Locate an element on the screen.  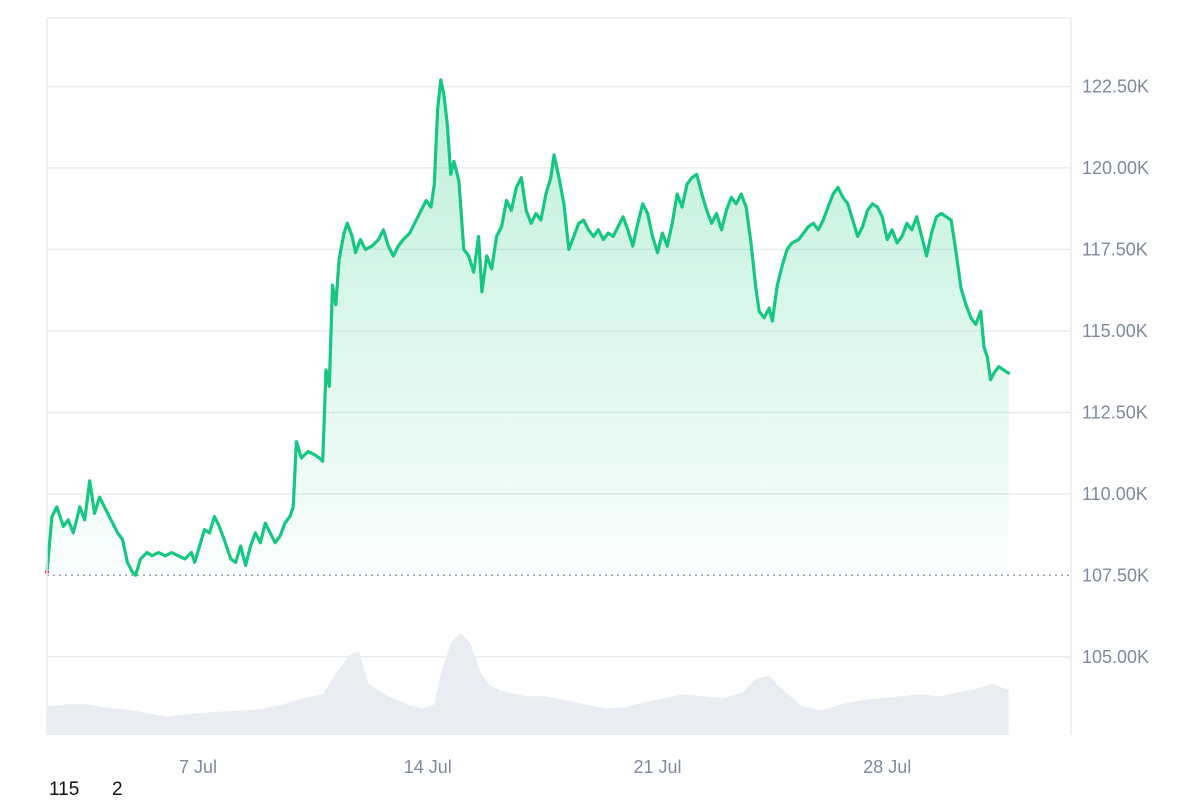
y-tick-label: 107.50K is located at coordinates (1115, 575).